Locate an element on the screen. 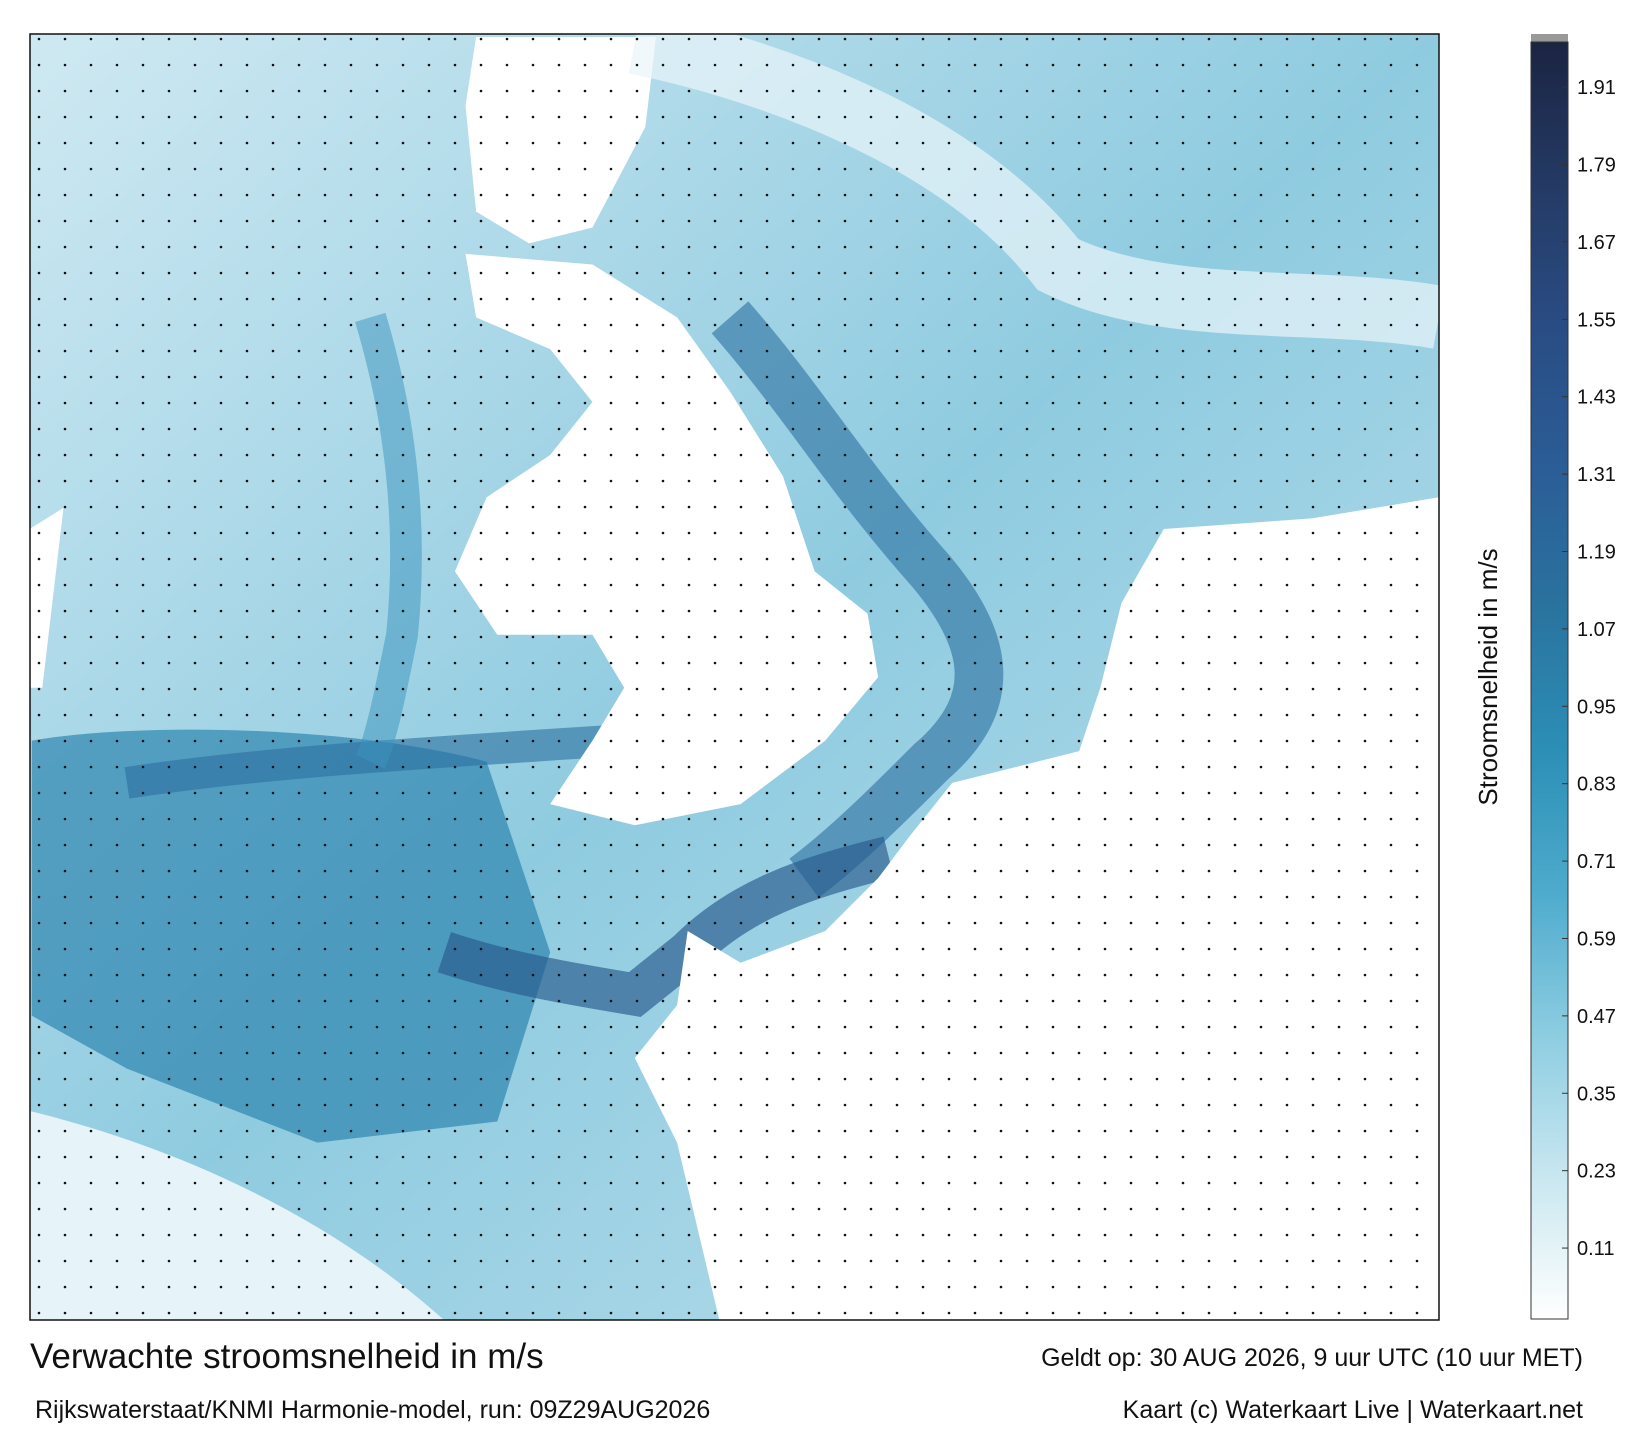 This screenshot has height=1450, width=1650. colorbar-tick-label: 1.19 is located at coordinates (1596, 553).